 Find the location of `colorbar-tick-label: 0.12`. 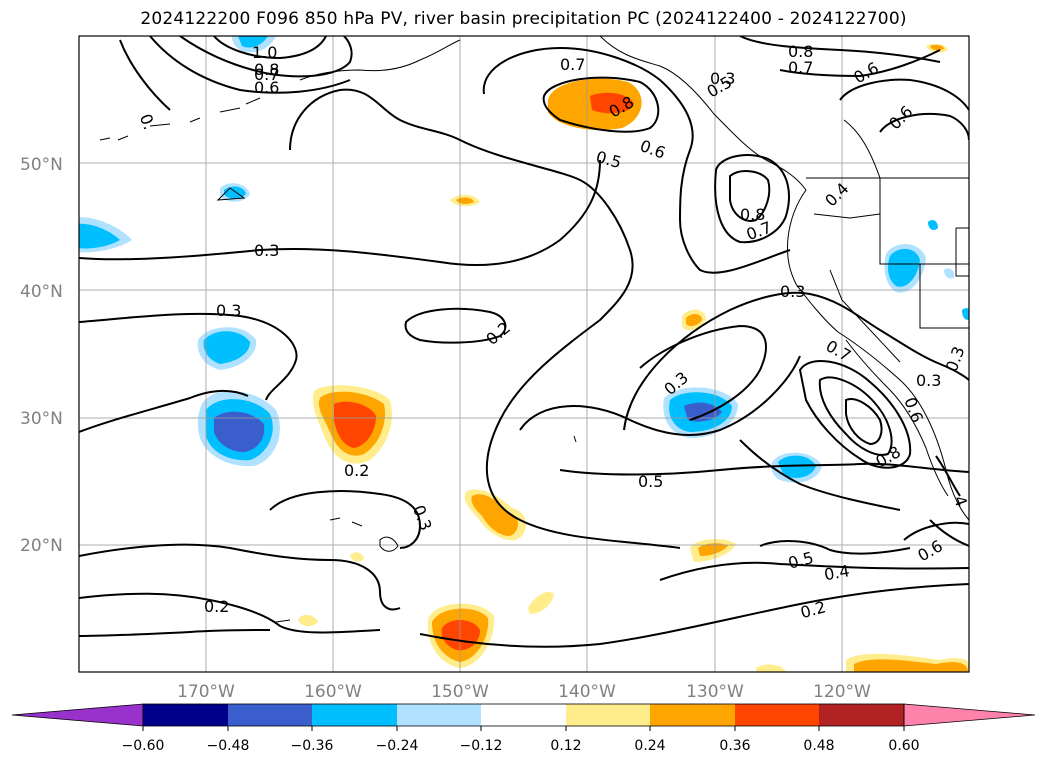

colorbar-tick-label: 0.12 is located at coordinates (565, 746).